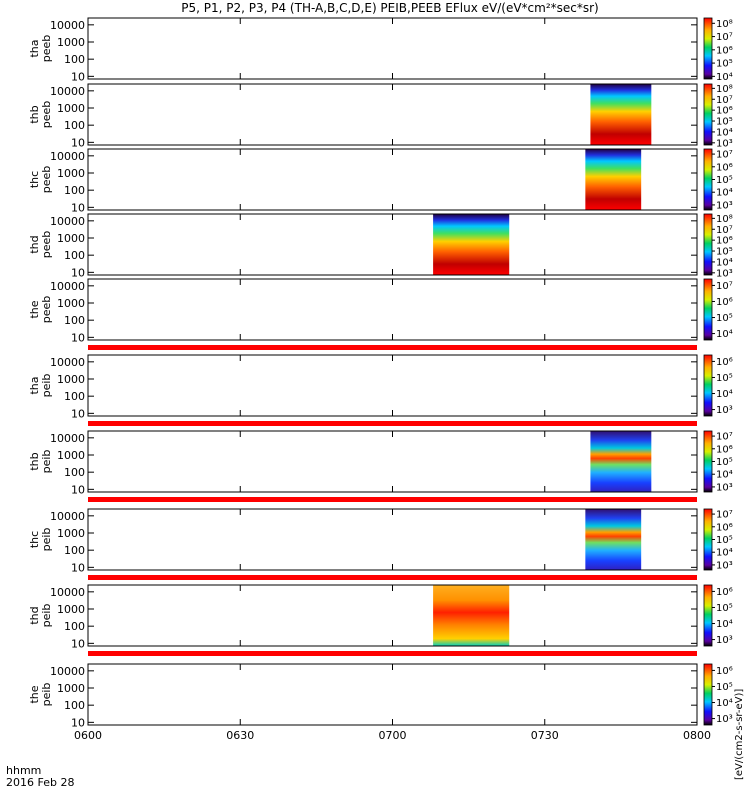  I want to click on panel-label: thbpeeb, so click(40, 115).